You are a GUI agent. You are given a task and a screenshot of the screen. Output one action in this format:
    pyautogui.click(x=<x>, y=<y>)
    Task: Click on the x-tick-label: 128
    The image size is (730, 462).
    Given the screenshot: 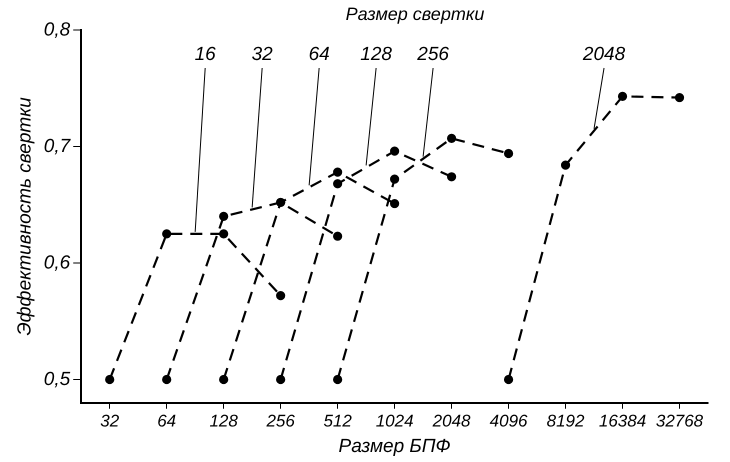 What is the action you would take?
    pyautogui.click(x=223, y=421)
    